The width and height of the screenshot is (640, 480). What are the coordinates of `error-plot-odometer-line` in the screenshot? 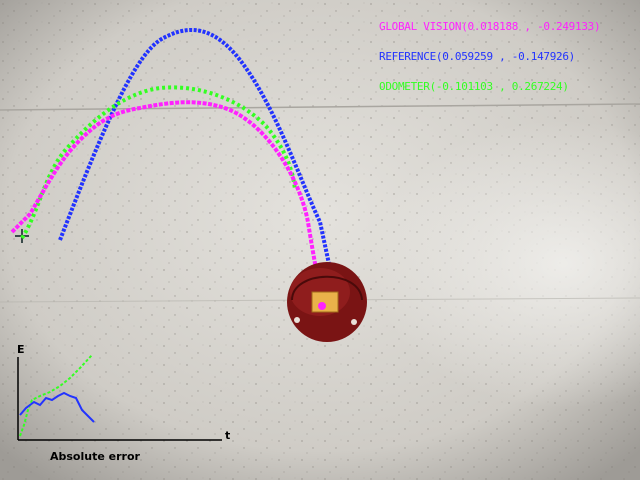 It's located at (56, 395).